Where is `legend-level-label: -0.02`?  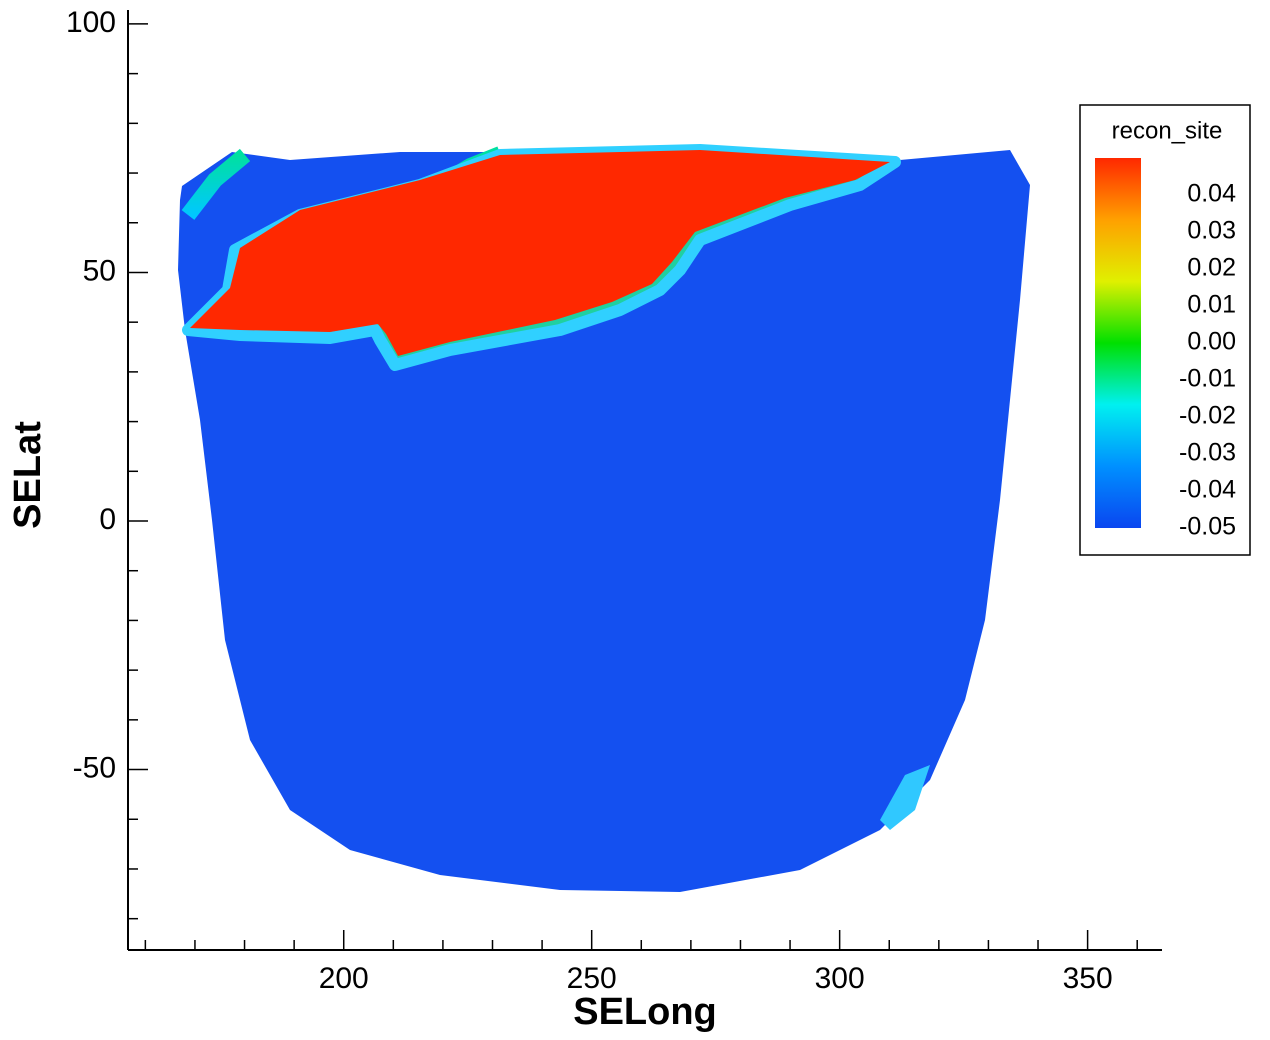
legend-level-label: -0.02 is located at coordinates (1207, 416).